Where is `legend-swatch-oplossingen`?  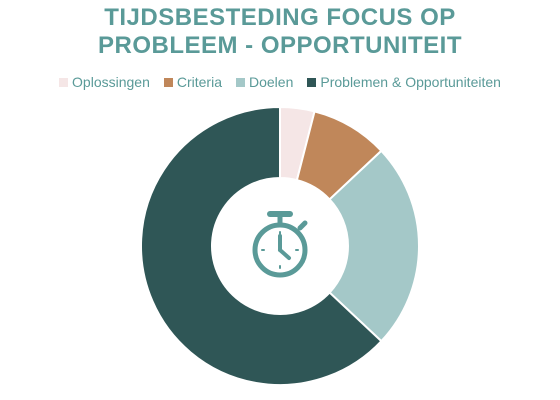
legend-swatch-oplossingen is located at coordinates (64, 82).